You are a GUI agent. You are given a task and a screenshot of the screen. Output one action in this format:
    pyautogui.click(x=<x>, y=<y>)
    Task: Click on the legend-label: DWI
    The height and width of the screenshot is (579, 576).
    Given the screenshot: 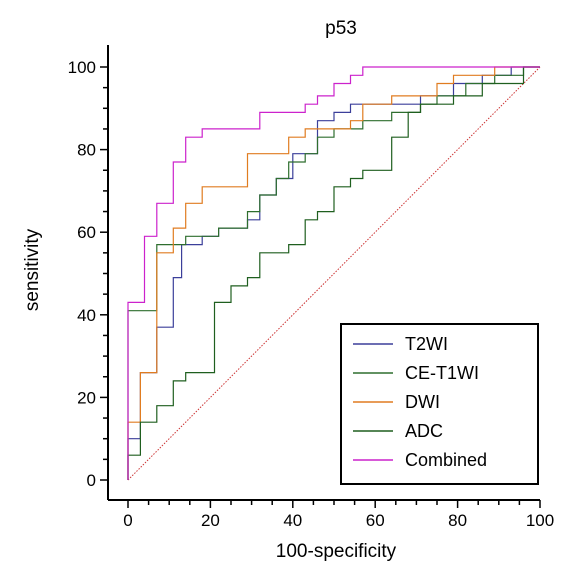 What is the action you would take?
    pyautogui.click(x=422, y=402)
    